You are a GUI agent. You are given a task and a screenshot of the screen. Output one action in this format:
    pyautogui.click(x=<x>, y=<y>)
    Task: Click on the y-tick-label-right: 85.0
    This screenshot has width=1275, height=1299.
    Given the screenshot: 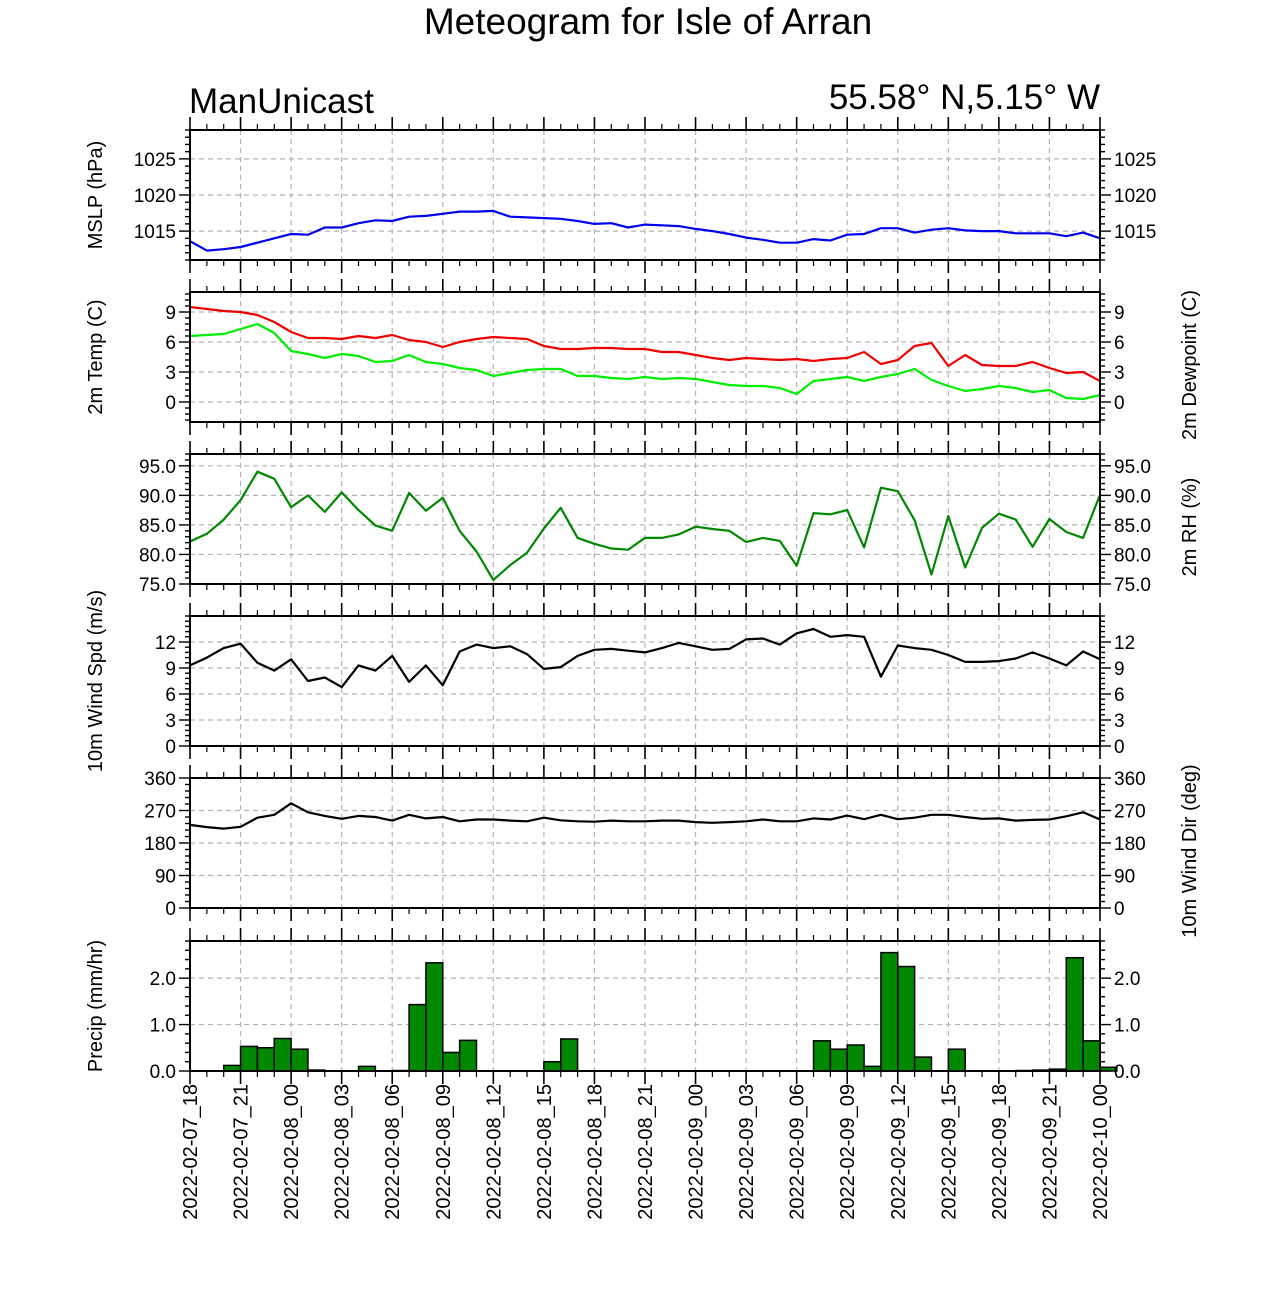 What is the action you would take?
    pyautogui.click(x=1132, y=526)
    